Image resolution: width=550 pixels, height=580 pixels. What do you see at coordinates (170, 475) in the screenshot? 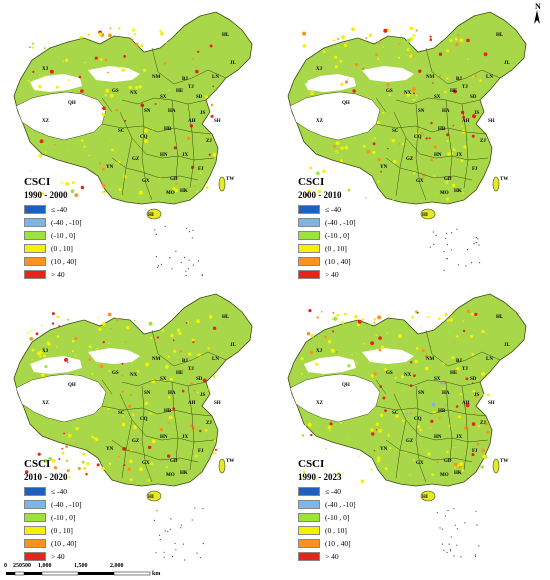
I see `province-label: MO` at bounding box center [170, 475].